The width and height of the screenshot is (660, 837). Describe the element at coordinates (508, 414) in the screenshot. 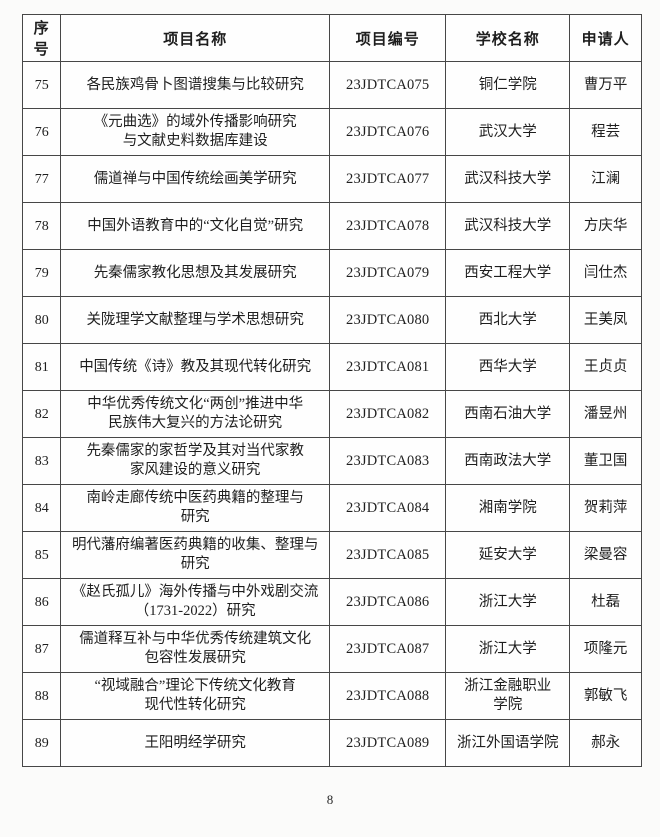

I see `cell-school-name: 西南石油大学` at that location.